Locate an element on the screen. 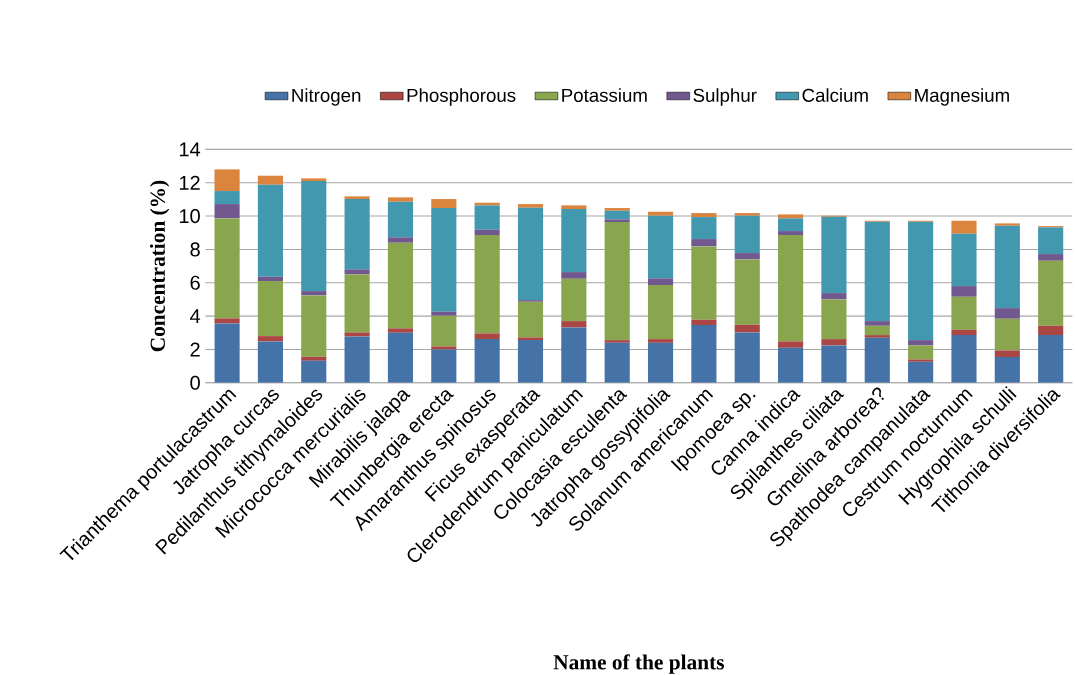 The width and height of the screenshot is (1075, 675). y-tick-label: 4 is located at coordinates (195, 316).